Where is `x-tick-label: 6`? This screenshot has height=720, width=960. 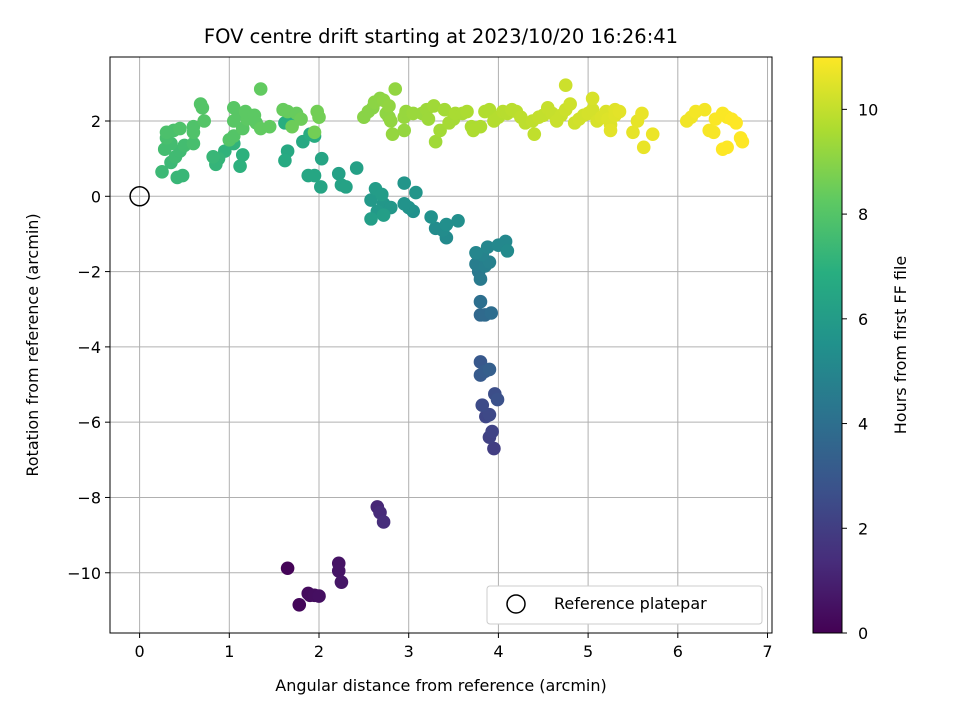
x-tick-label: 6 is located at coordinates (678, 651).